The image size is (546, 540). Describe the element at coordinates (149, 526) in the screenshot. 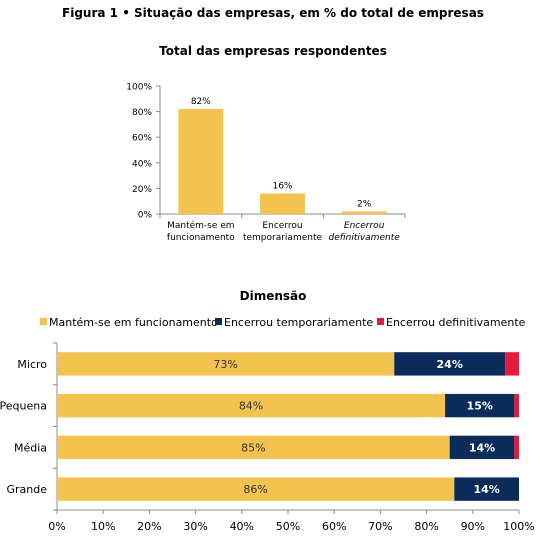

I see `x-tick-label: 20%` at that location.